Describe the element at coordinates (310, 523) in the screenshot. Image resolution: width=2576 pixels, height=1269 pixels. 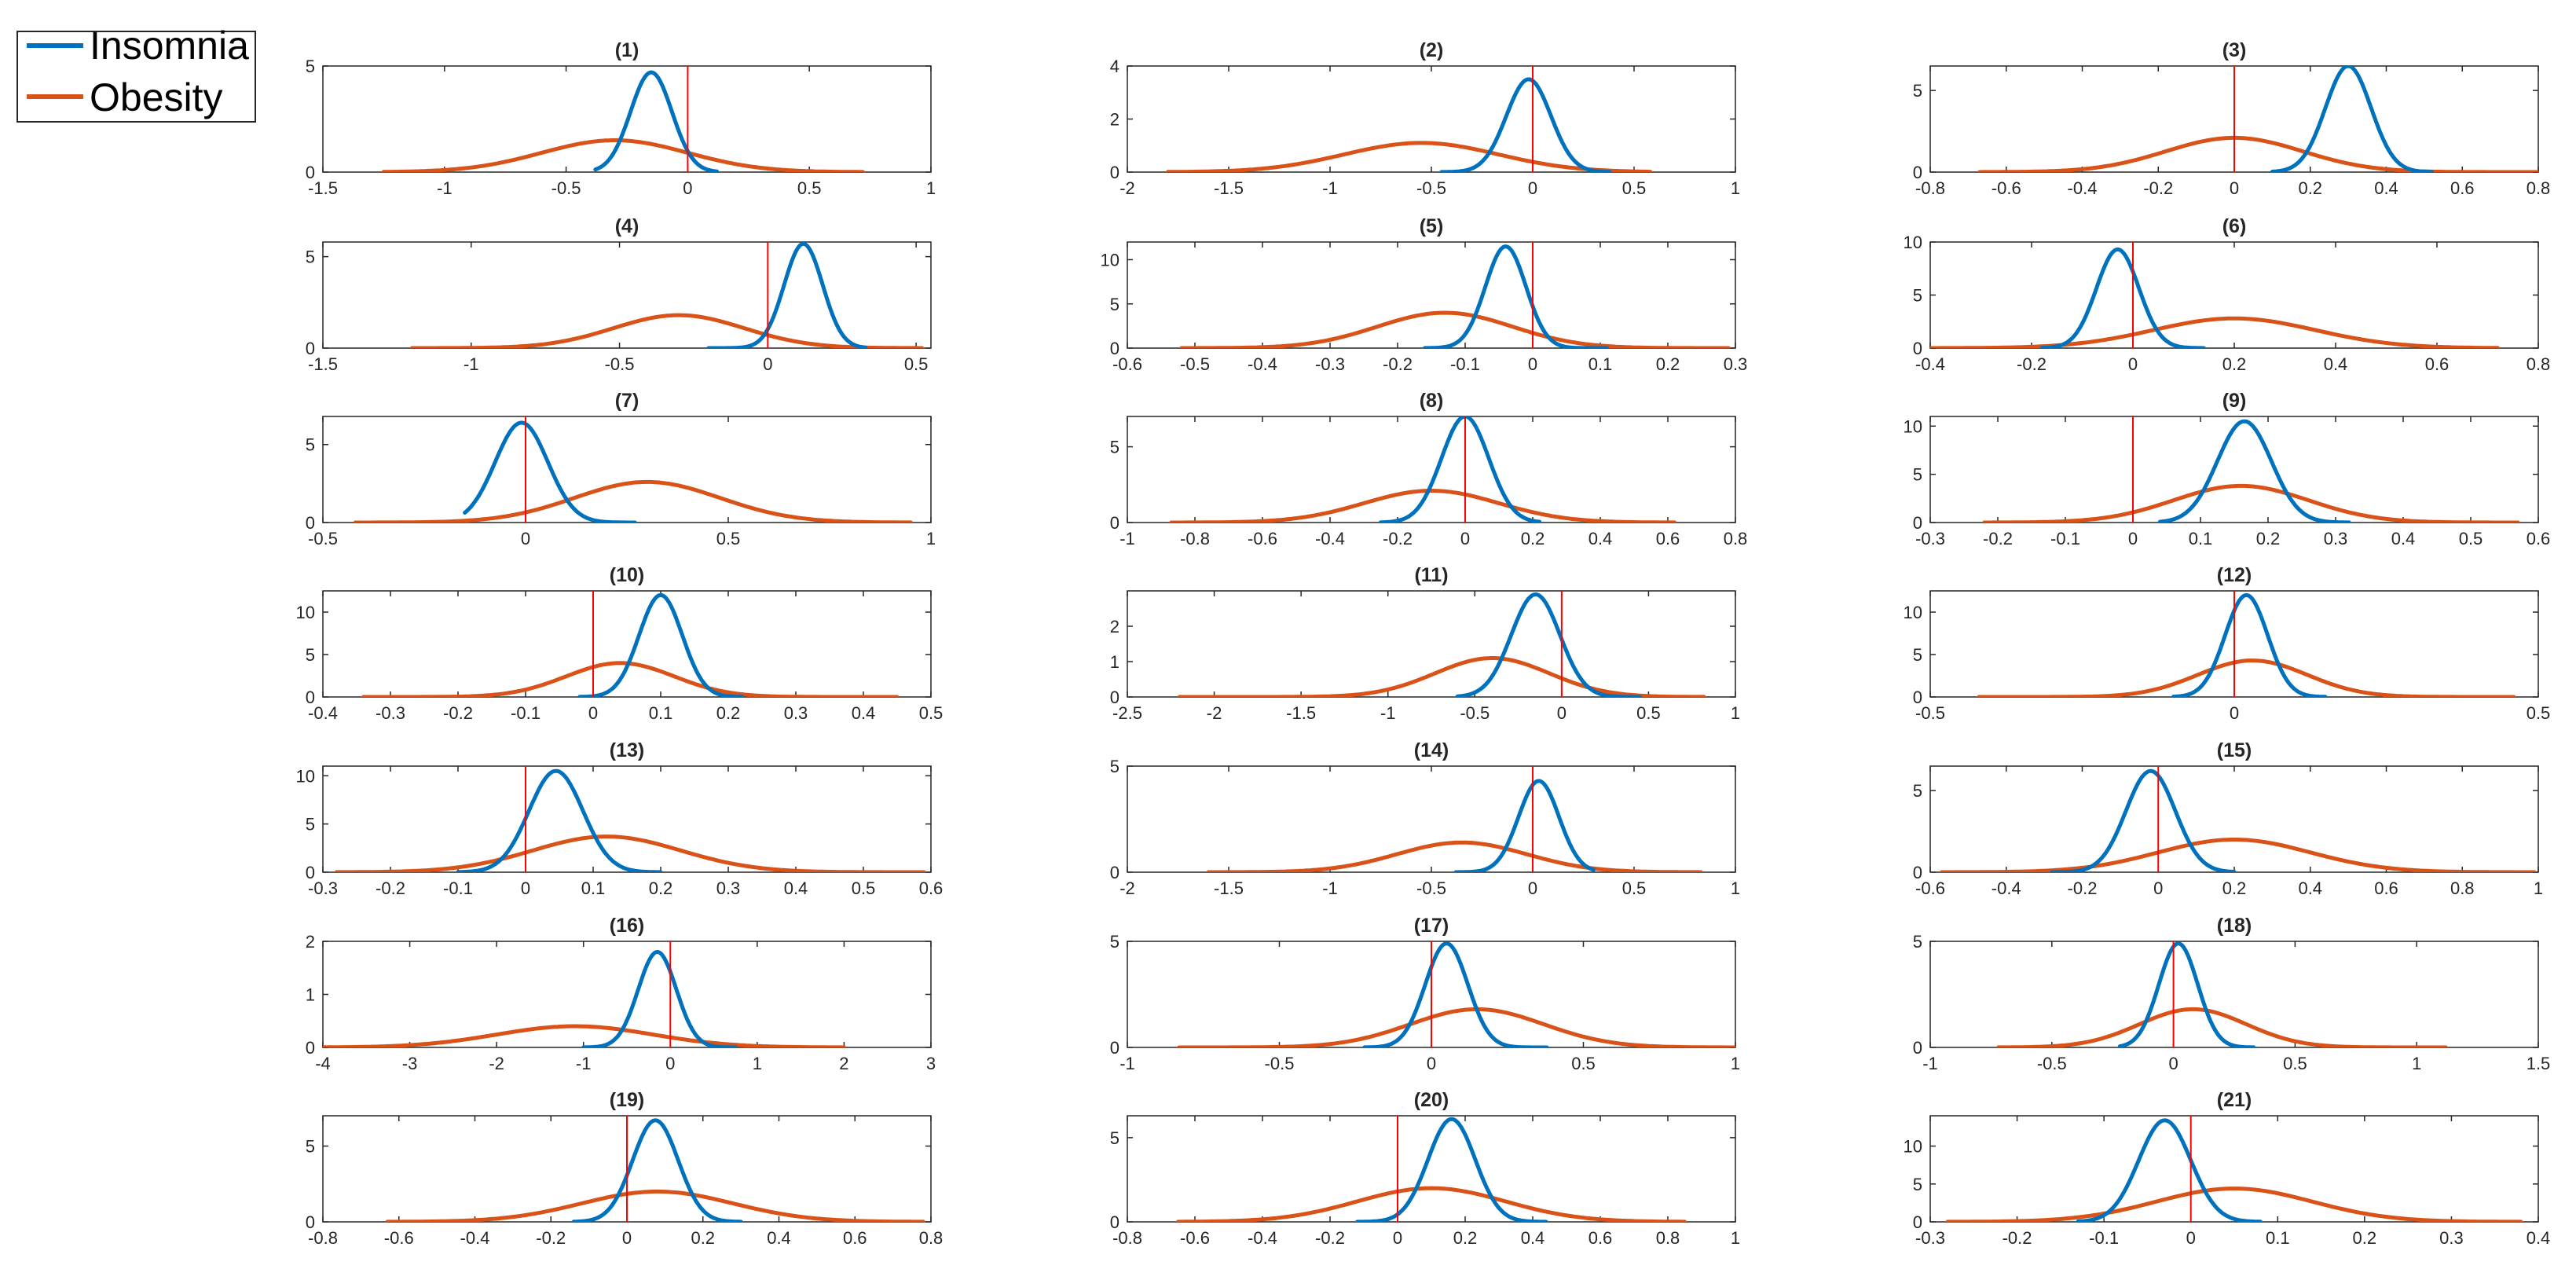
I see `panel-7-ytick-label: 0` at that location.